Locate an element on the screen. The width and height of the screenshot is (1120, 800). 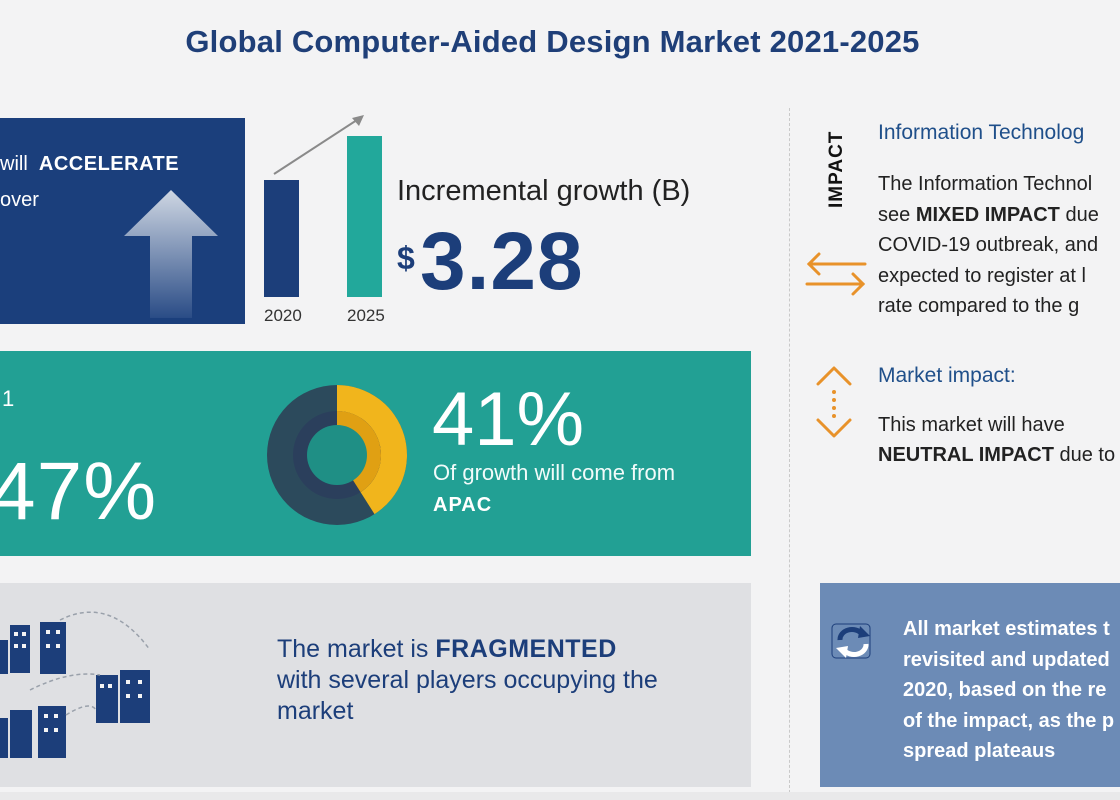
column-divider is located at coordinates (789, 453).